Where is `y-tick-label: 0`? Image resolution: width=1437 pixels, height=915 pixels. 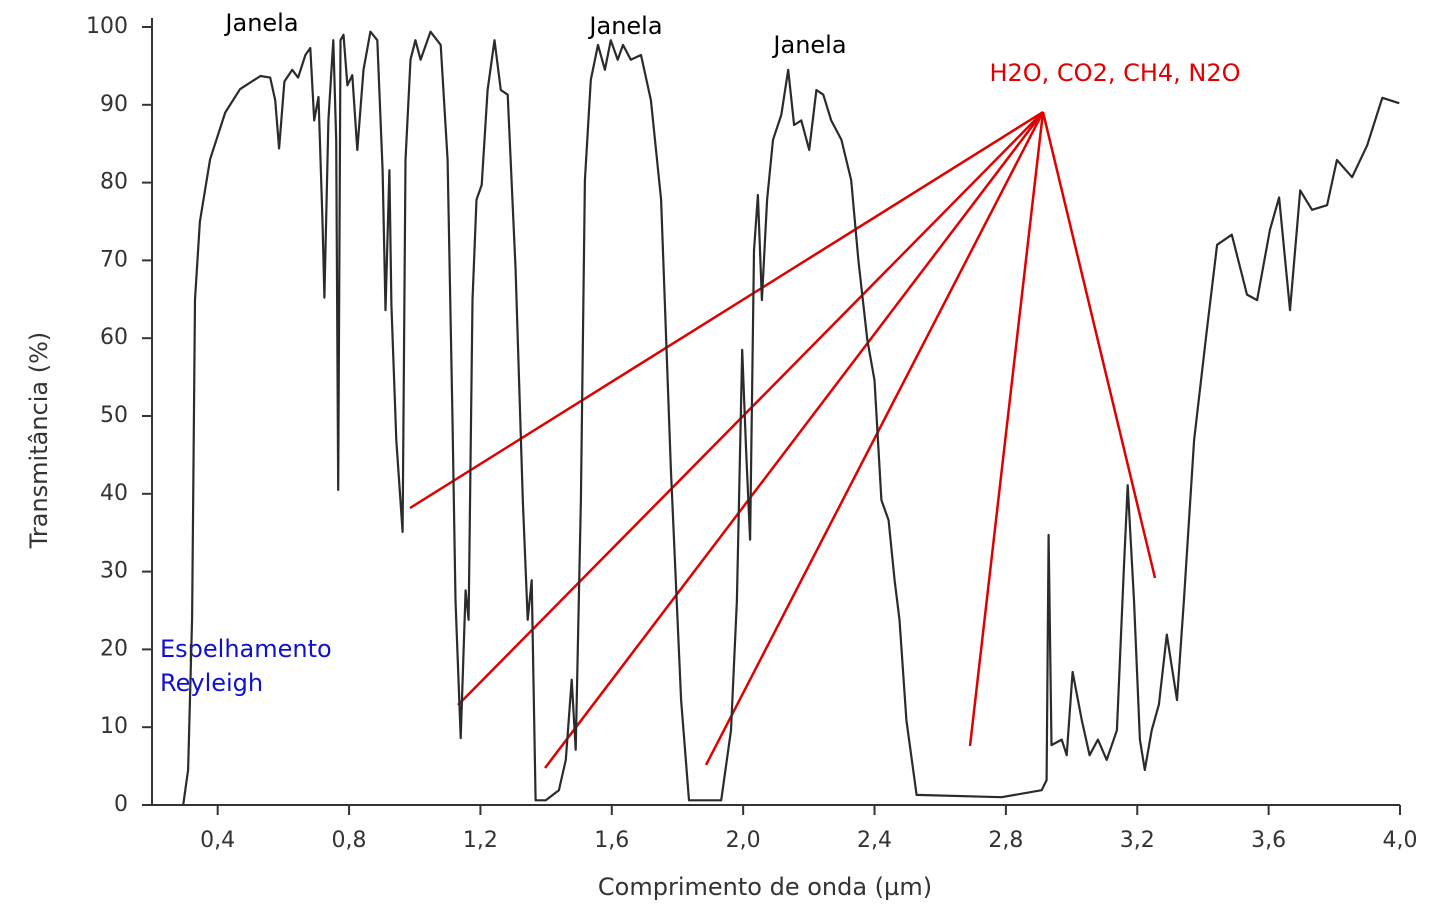 y-tick-label: 0 is located at coordinates (121, 804).